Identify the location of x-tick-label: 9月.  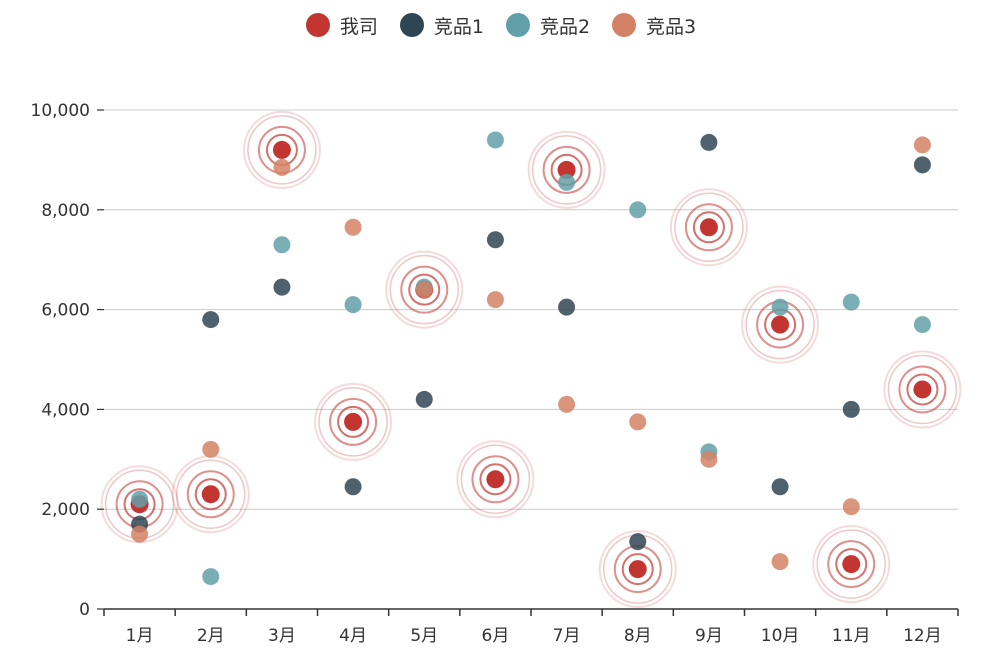
(709, 636).